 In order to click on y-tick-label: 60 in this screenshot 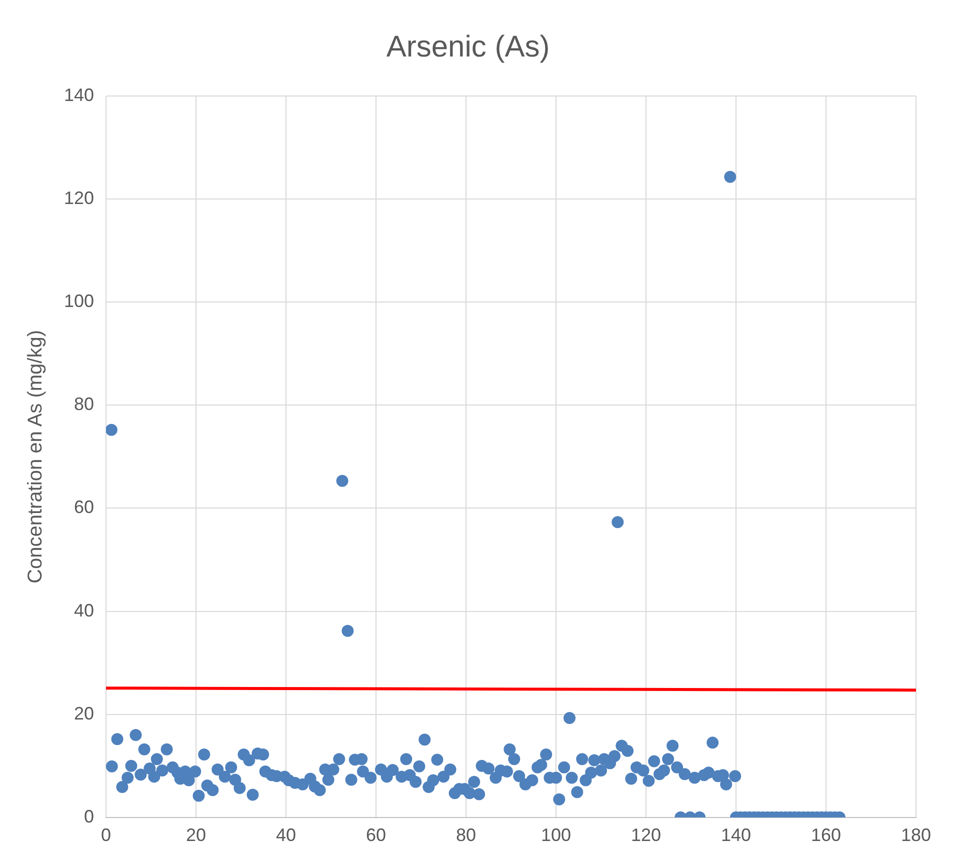, I will do `click(84, 507)`.